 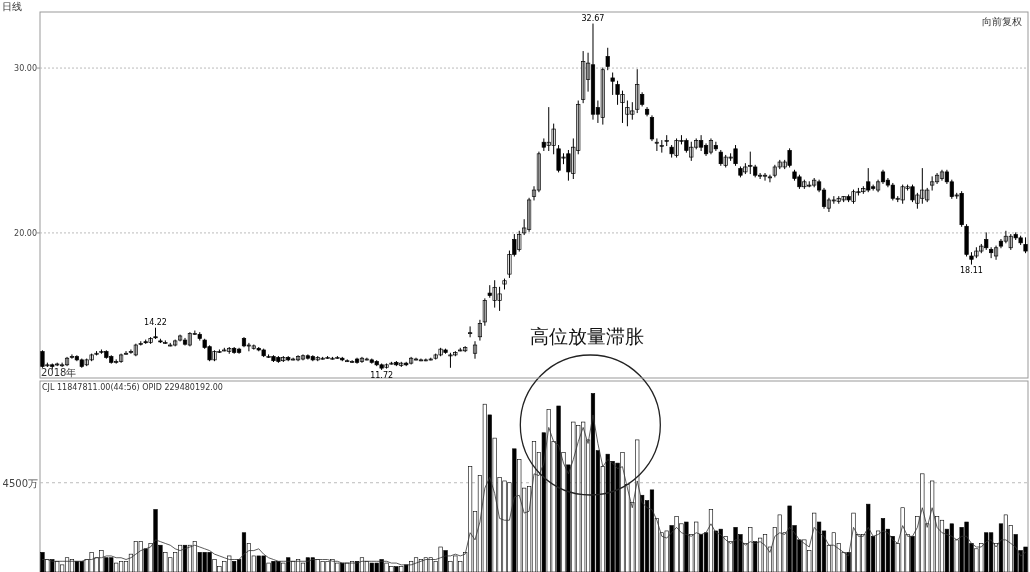 What do you see at coordinates (971, 271) in the screenshot?
I see `annotation: 18.11` at bounding box center [971, 271].